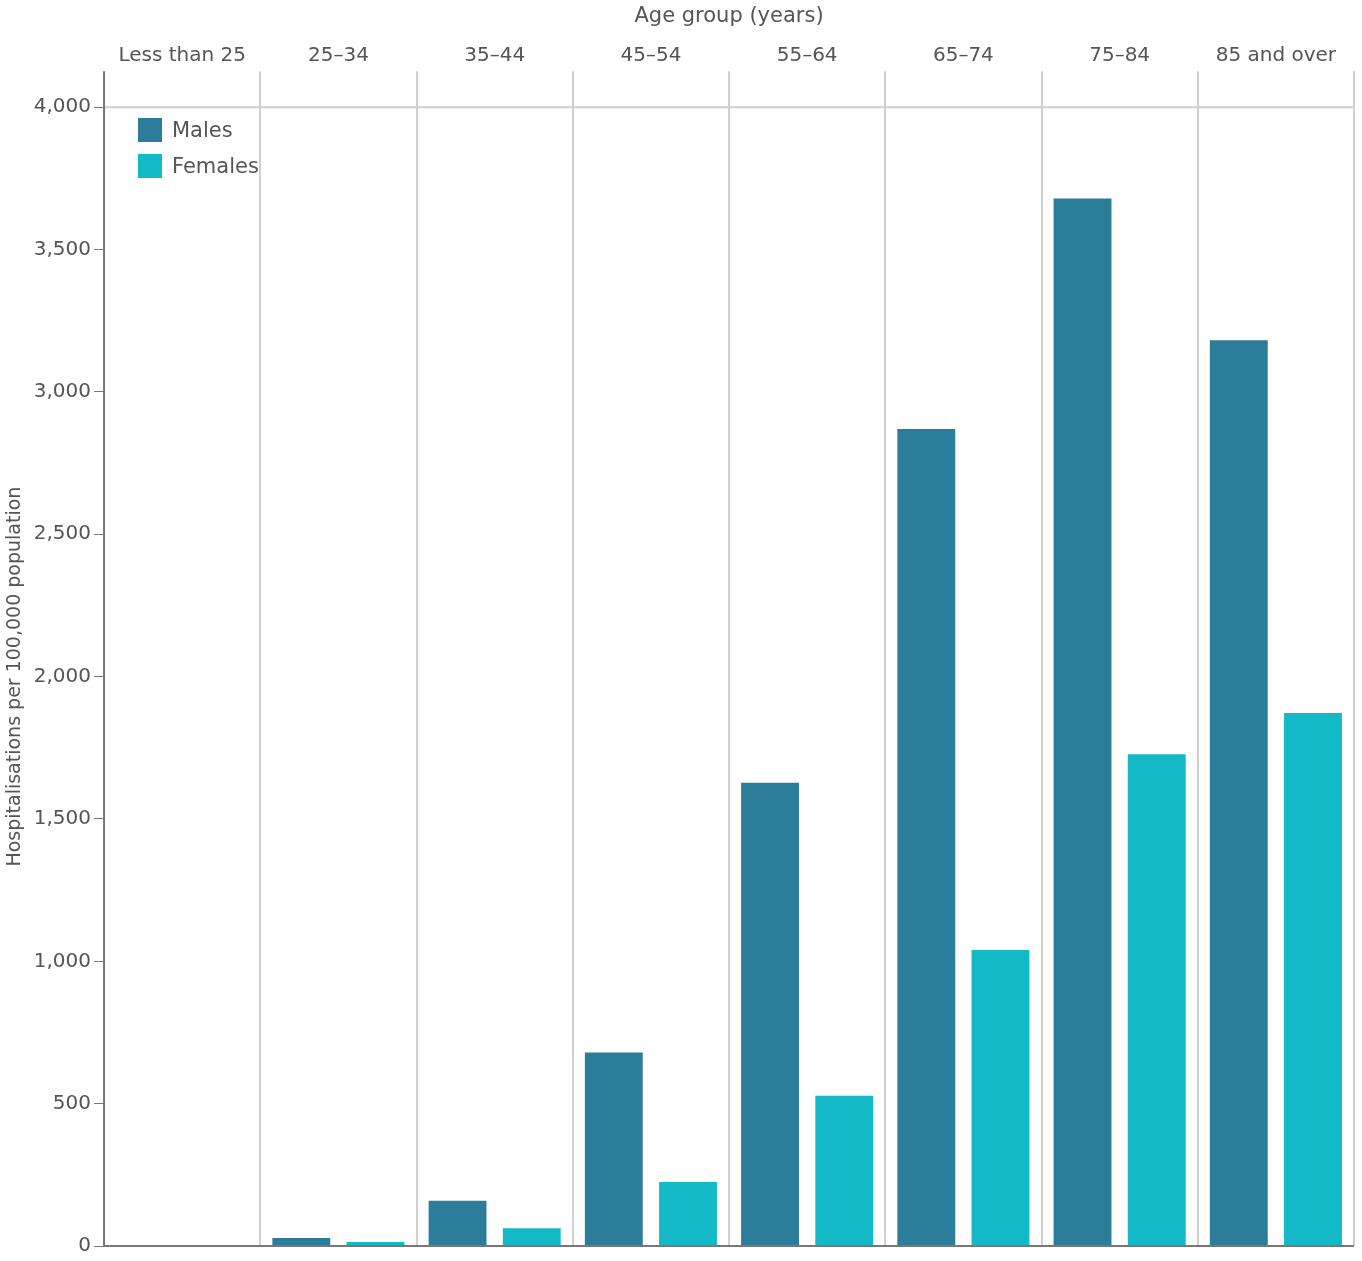 This screenshot has height=1261, width=1362. What do you see at coordinates (807, 54) in the screenshot?
I see `x-tick-label: 55–64` at bounding box center [807, 54].